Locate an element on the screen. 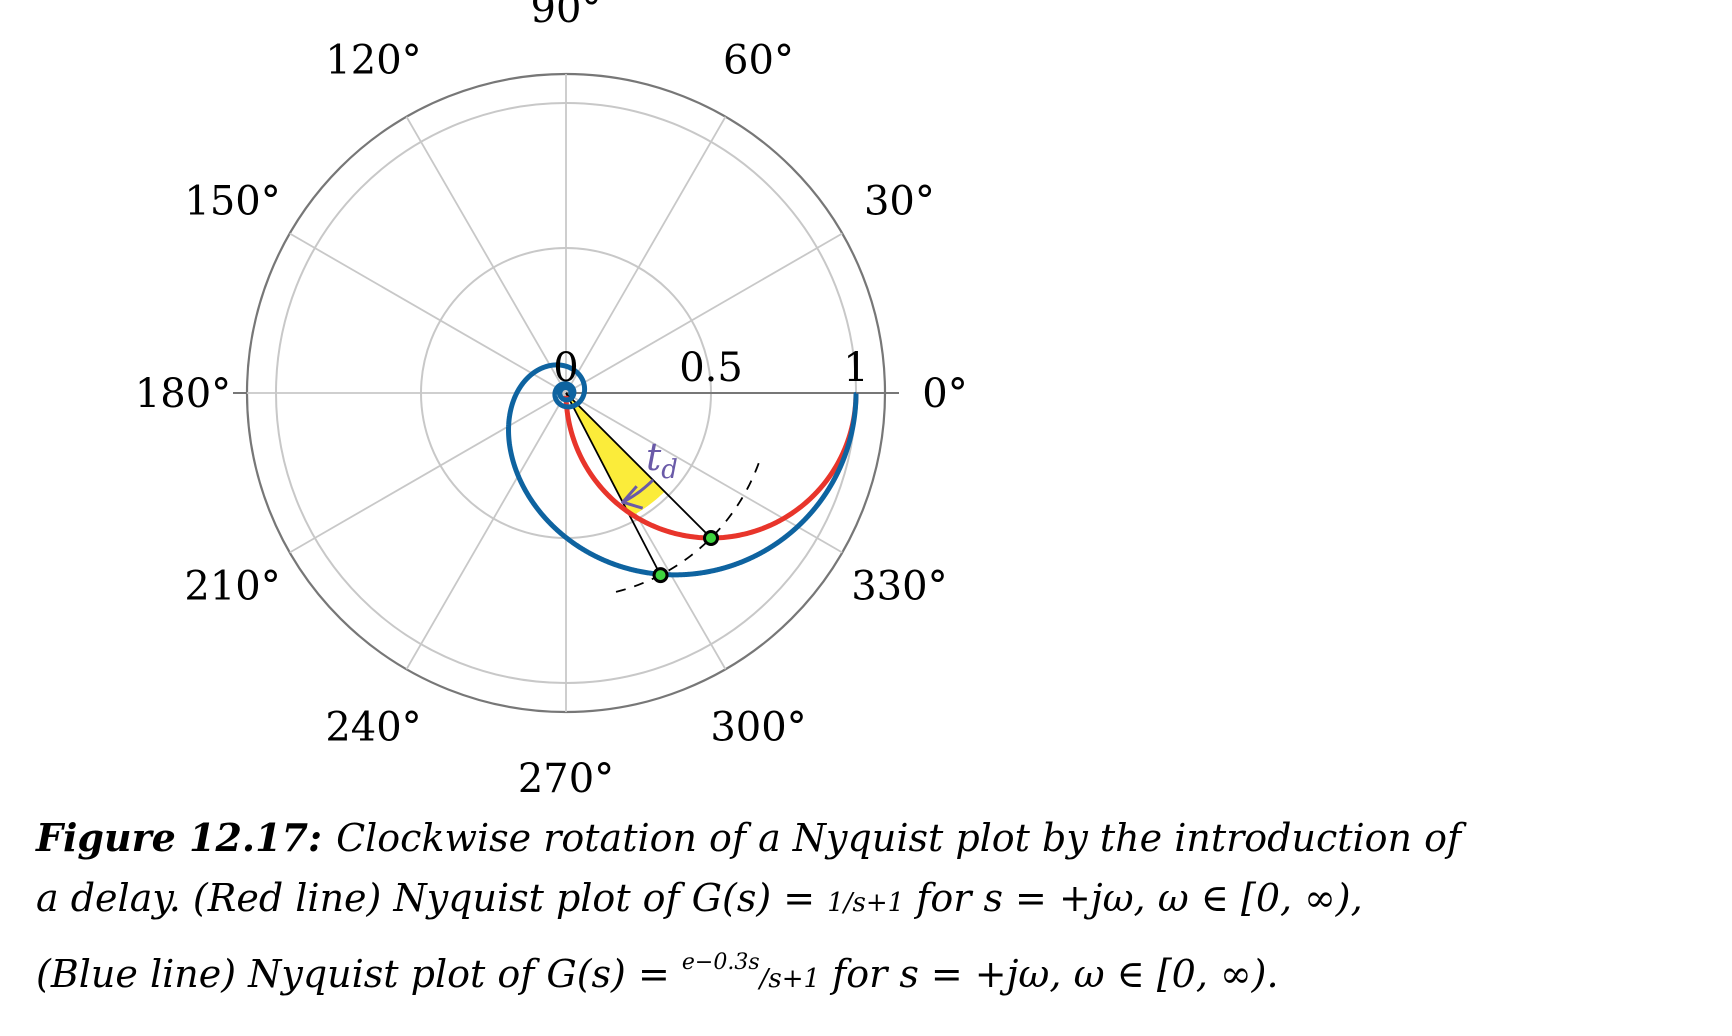  angle-tick-label: 60° is located at coordinates (758, 61).